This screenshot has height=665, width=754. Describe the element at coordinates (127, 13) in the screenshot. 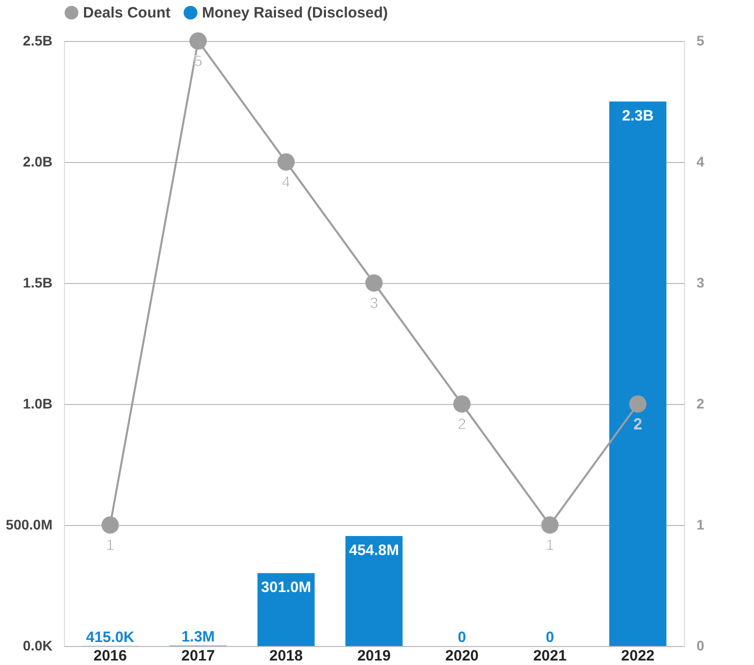

I see `legend-label: Deals Count` at that location.